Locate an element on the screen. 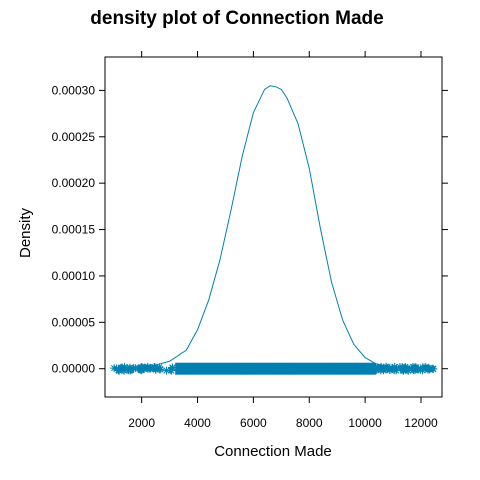 The width and height of the screenshot is (480, 480). y-tick-label: 0.00025 is located at coordinates (74, 137).